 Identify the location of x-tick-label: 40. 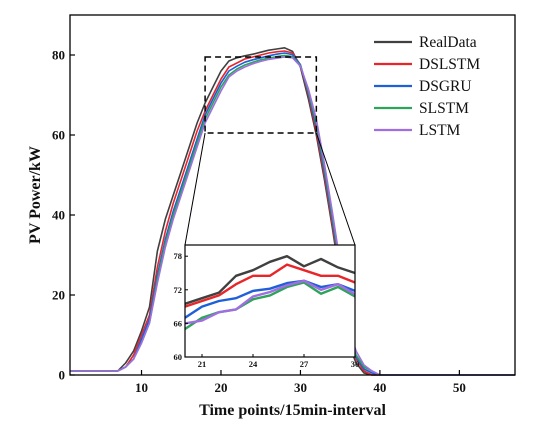
(379, 387).